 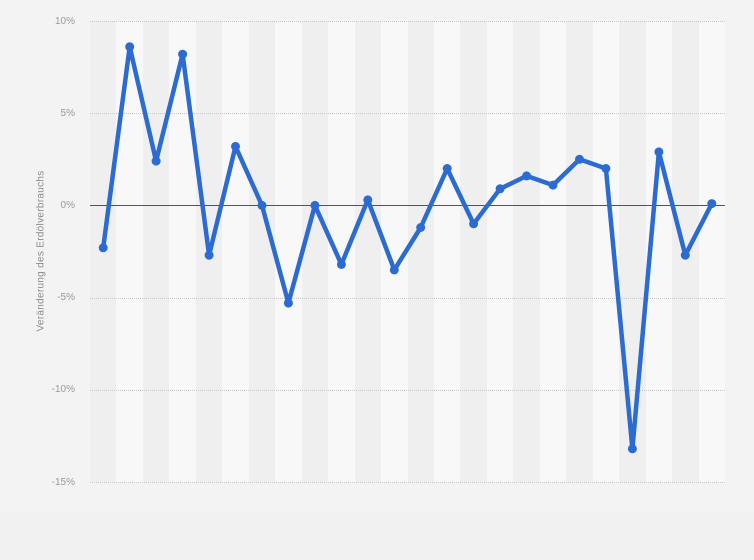 What do you see at coordinates (63, 482) in the screenshot?
I see `y-tick-label: -15%` at bounding box center [63, 482].